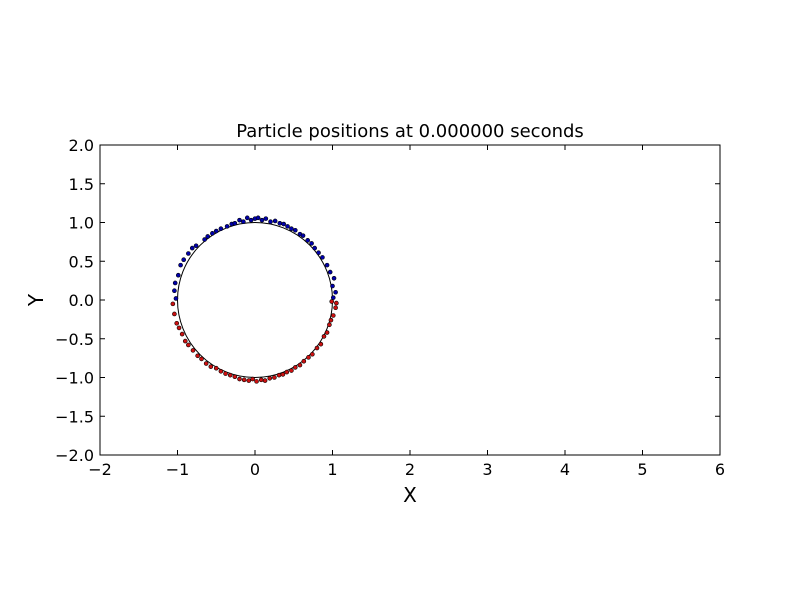 The image size is (800, 600). I want to click on y-tick-label: 0.5, so click(81, 261).